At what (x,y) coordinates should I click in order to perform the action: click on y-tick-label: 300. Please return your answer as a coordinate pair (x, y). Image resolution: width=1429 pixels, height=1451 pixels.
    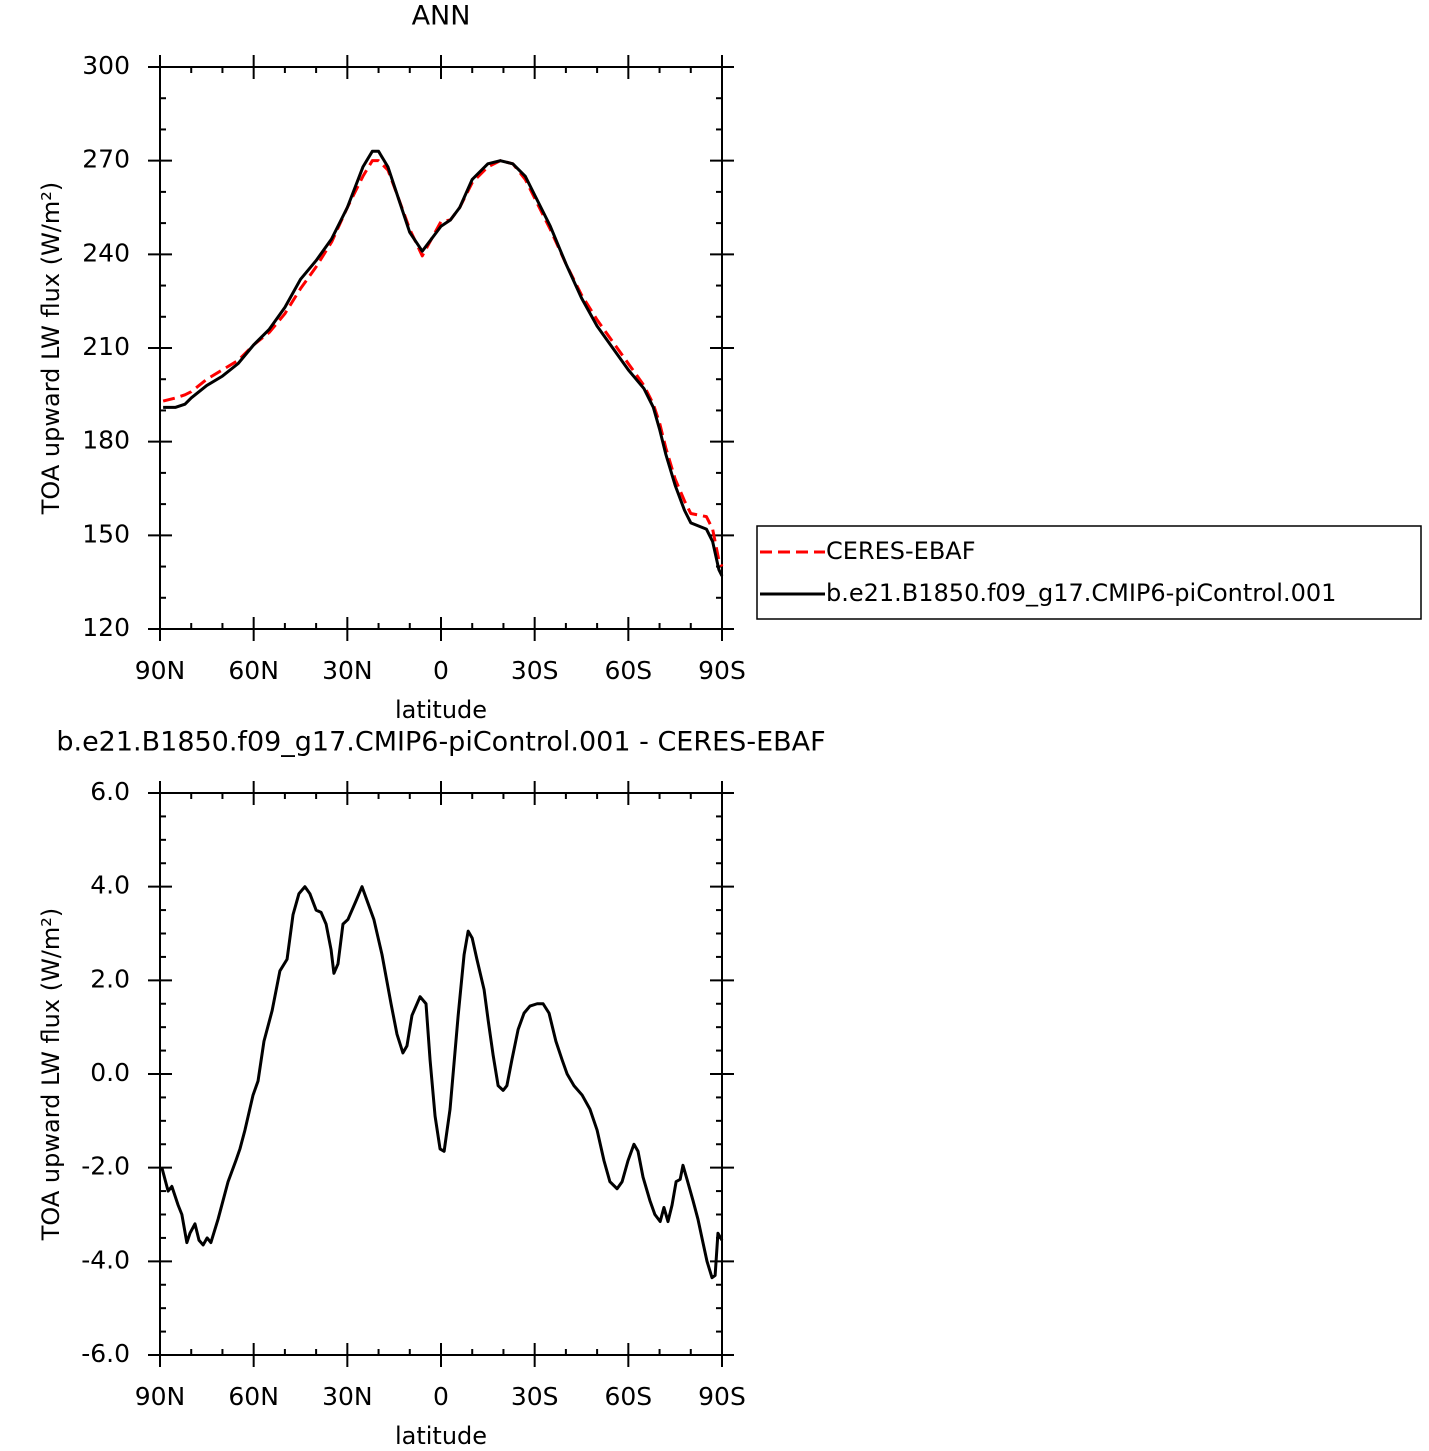
    Looking at the image, I should click on (106, 65).